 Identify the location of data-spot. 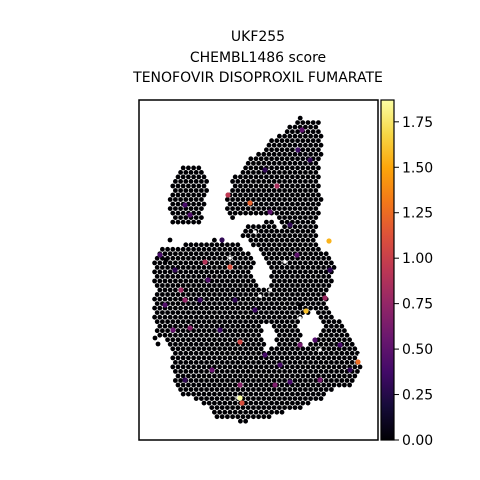
(298, 150).